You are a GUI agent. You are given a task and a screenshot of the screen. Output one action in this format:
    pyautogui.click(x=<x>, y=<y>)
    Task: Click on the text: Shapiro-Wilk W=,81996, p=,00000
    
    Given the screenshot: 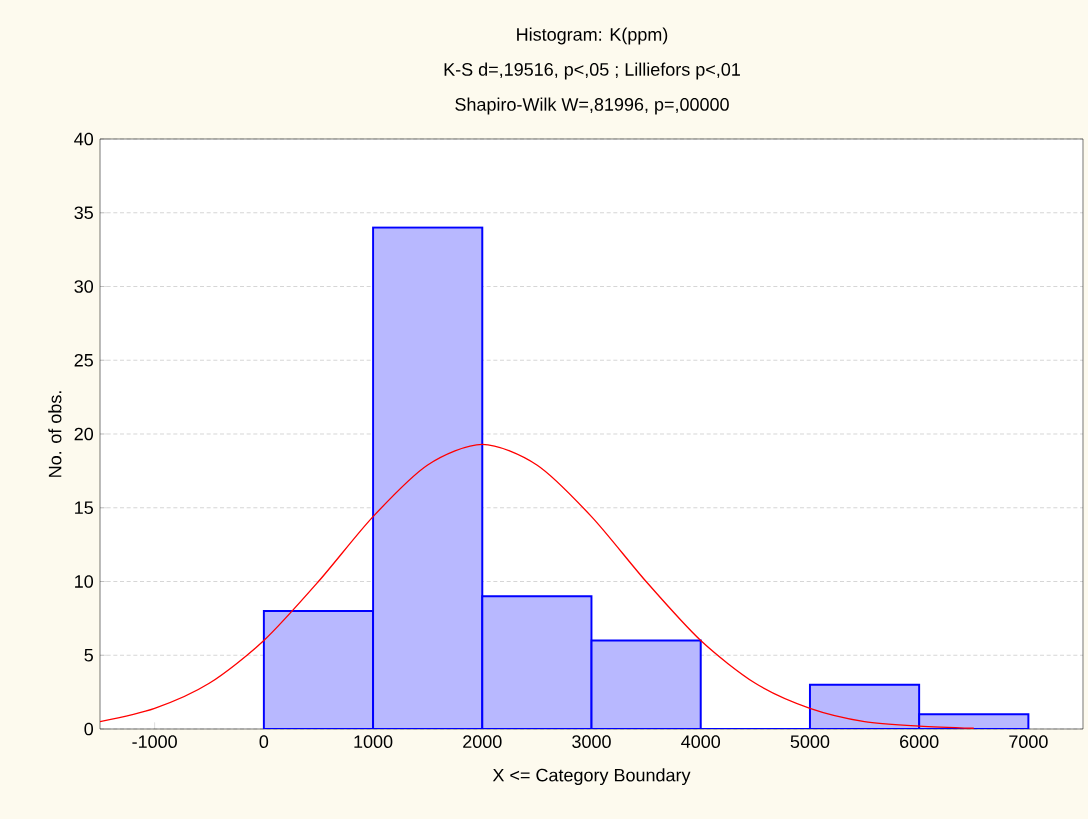 What is the action you would take?
    pyautogui.click(x=592, y=106)
    